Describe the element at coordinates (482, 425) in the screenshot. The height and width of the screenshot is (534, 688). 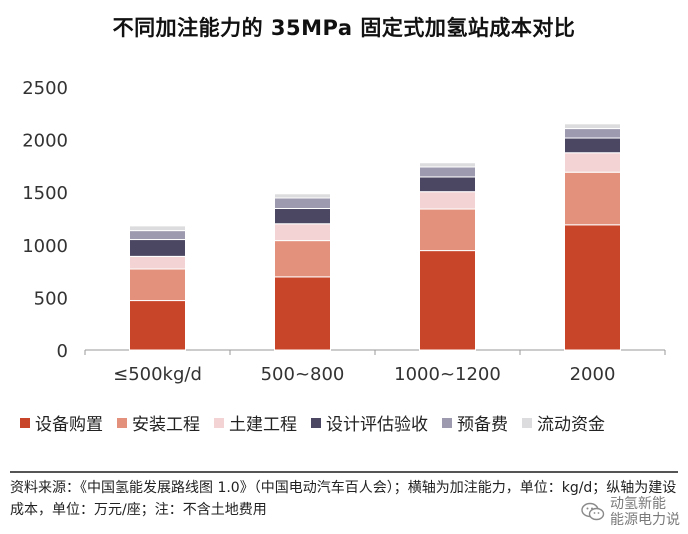
I see `legend-label: 预备费` at that location.